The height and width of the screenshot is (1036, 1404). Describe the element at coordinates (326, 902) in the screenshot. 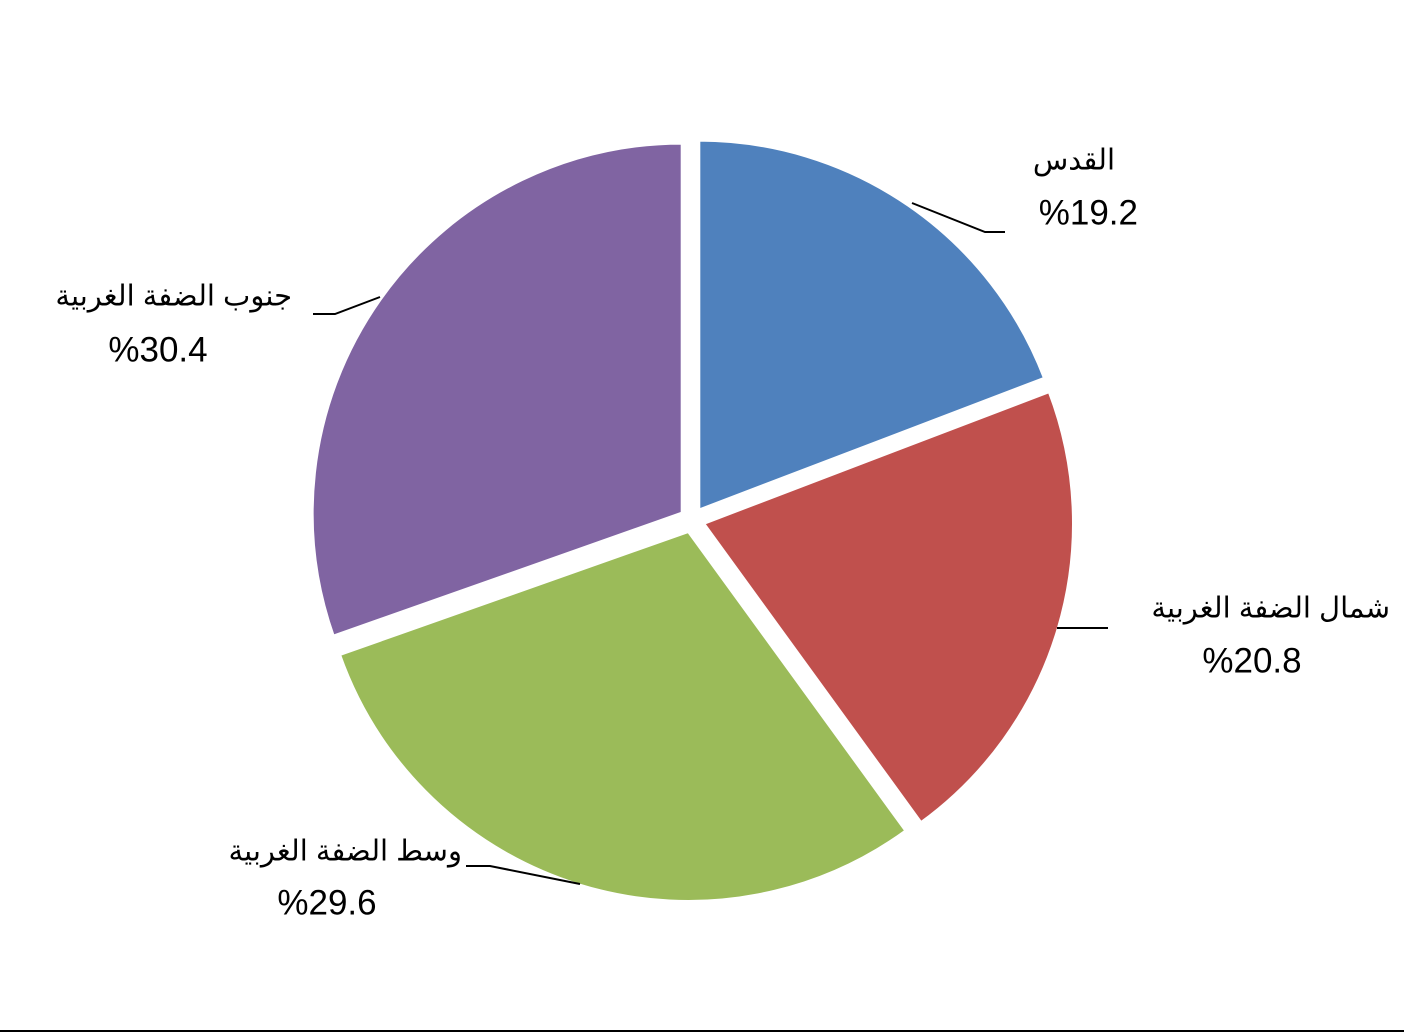

I see `value-label: %29.6` at that location.